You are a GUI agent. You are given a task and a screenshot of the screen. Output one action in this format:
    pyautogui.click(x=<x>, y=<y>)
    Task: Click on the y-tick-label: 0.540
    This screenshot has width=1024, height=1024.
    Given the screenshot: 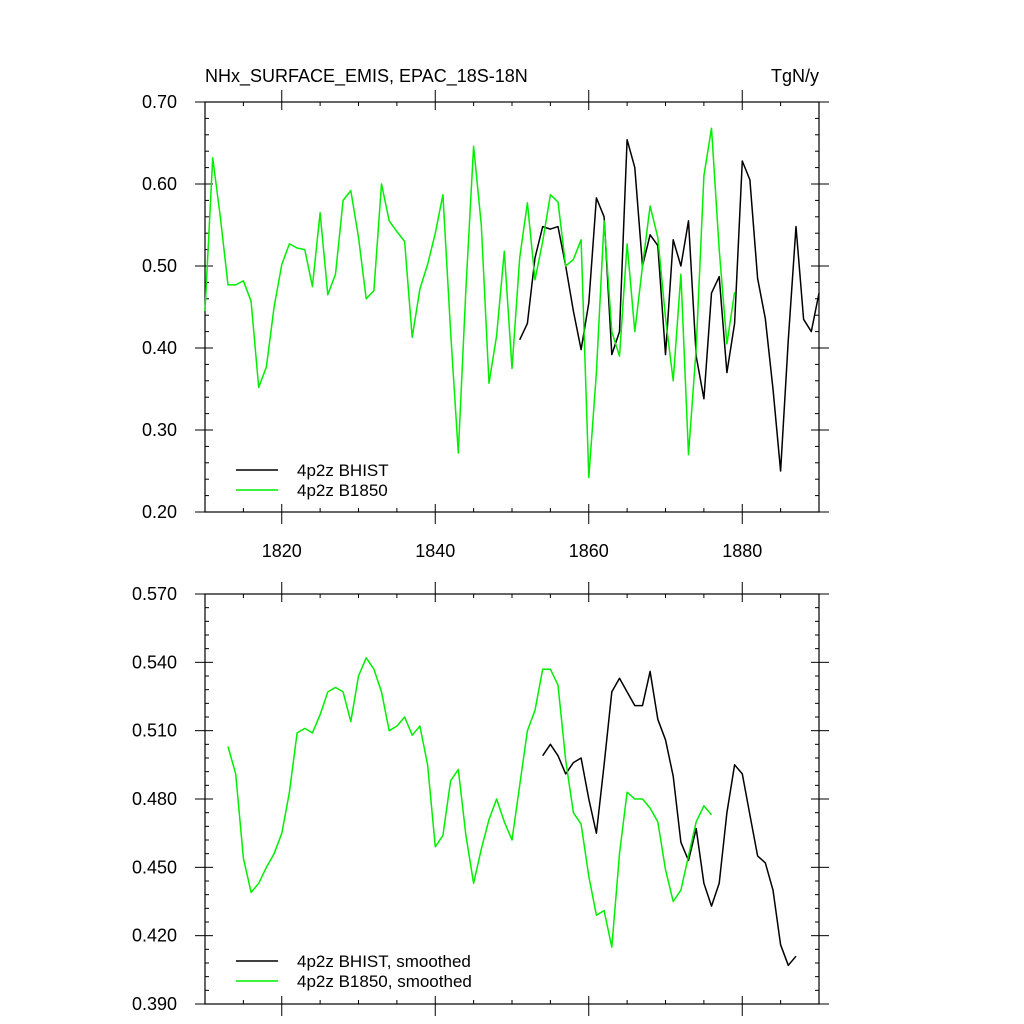 What is the action you would take?
    pyautogui.click(x=154, y=662)
    